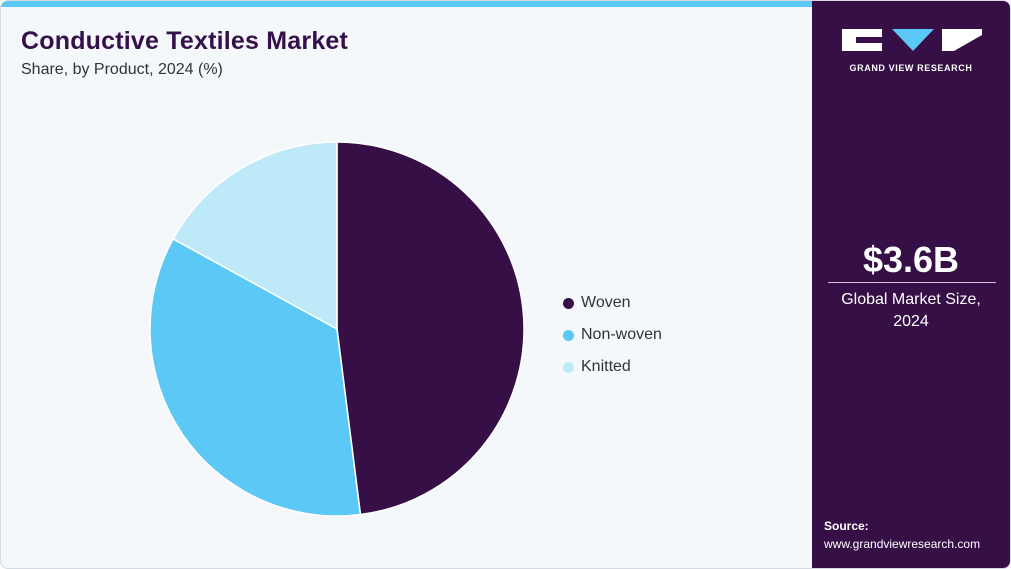  Describe the element at coordinates (568, 303) in the screenshot. I see `legend-dot-woven` at that location.